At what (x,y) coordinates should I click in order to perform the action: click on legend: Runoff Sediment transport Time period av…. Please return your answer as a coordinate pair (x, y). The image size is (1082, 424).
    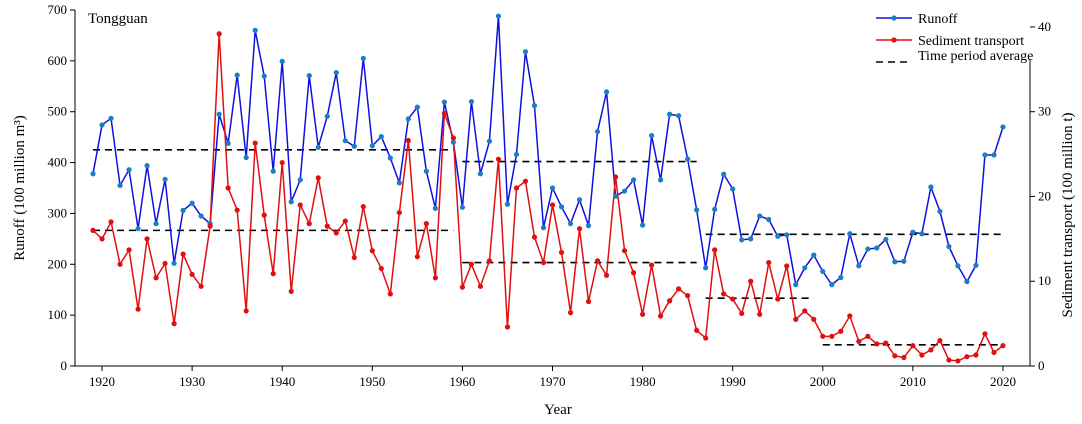
    Looking at the image, I should click on (954, 38).